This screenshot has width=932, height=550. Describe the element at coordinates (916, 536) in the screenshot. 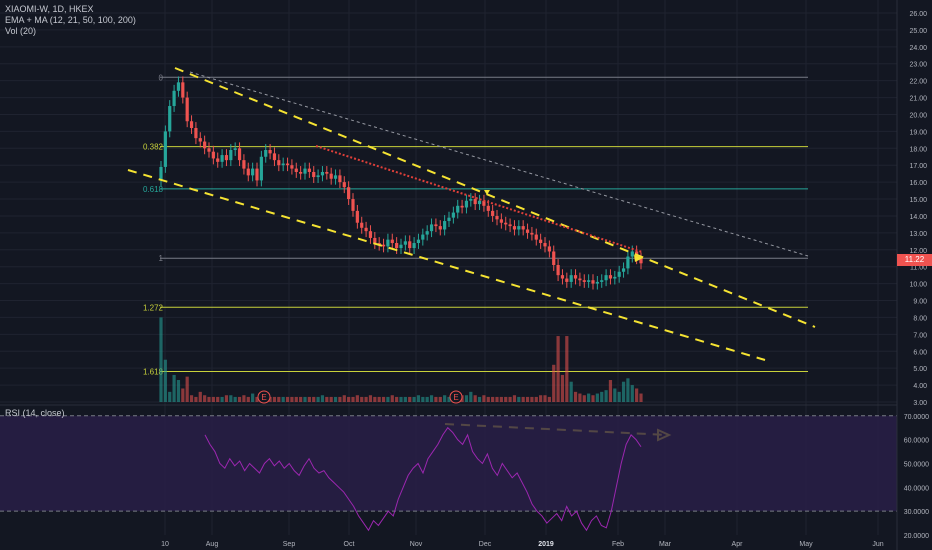

I see `rsi-tick-label: 20.0000` at that location.